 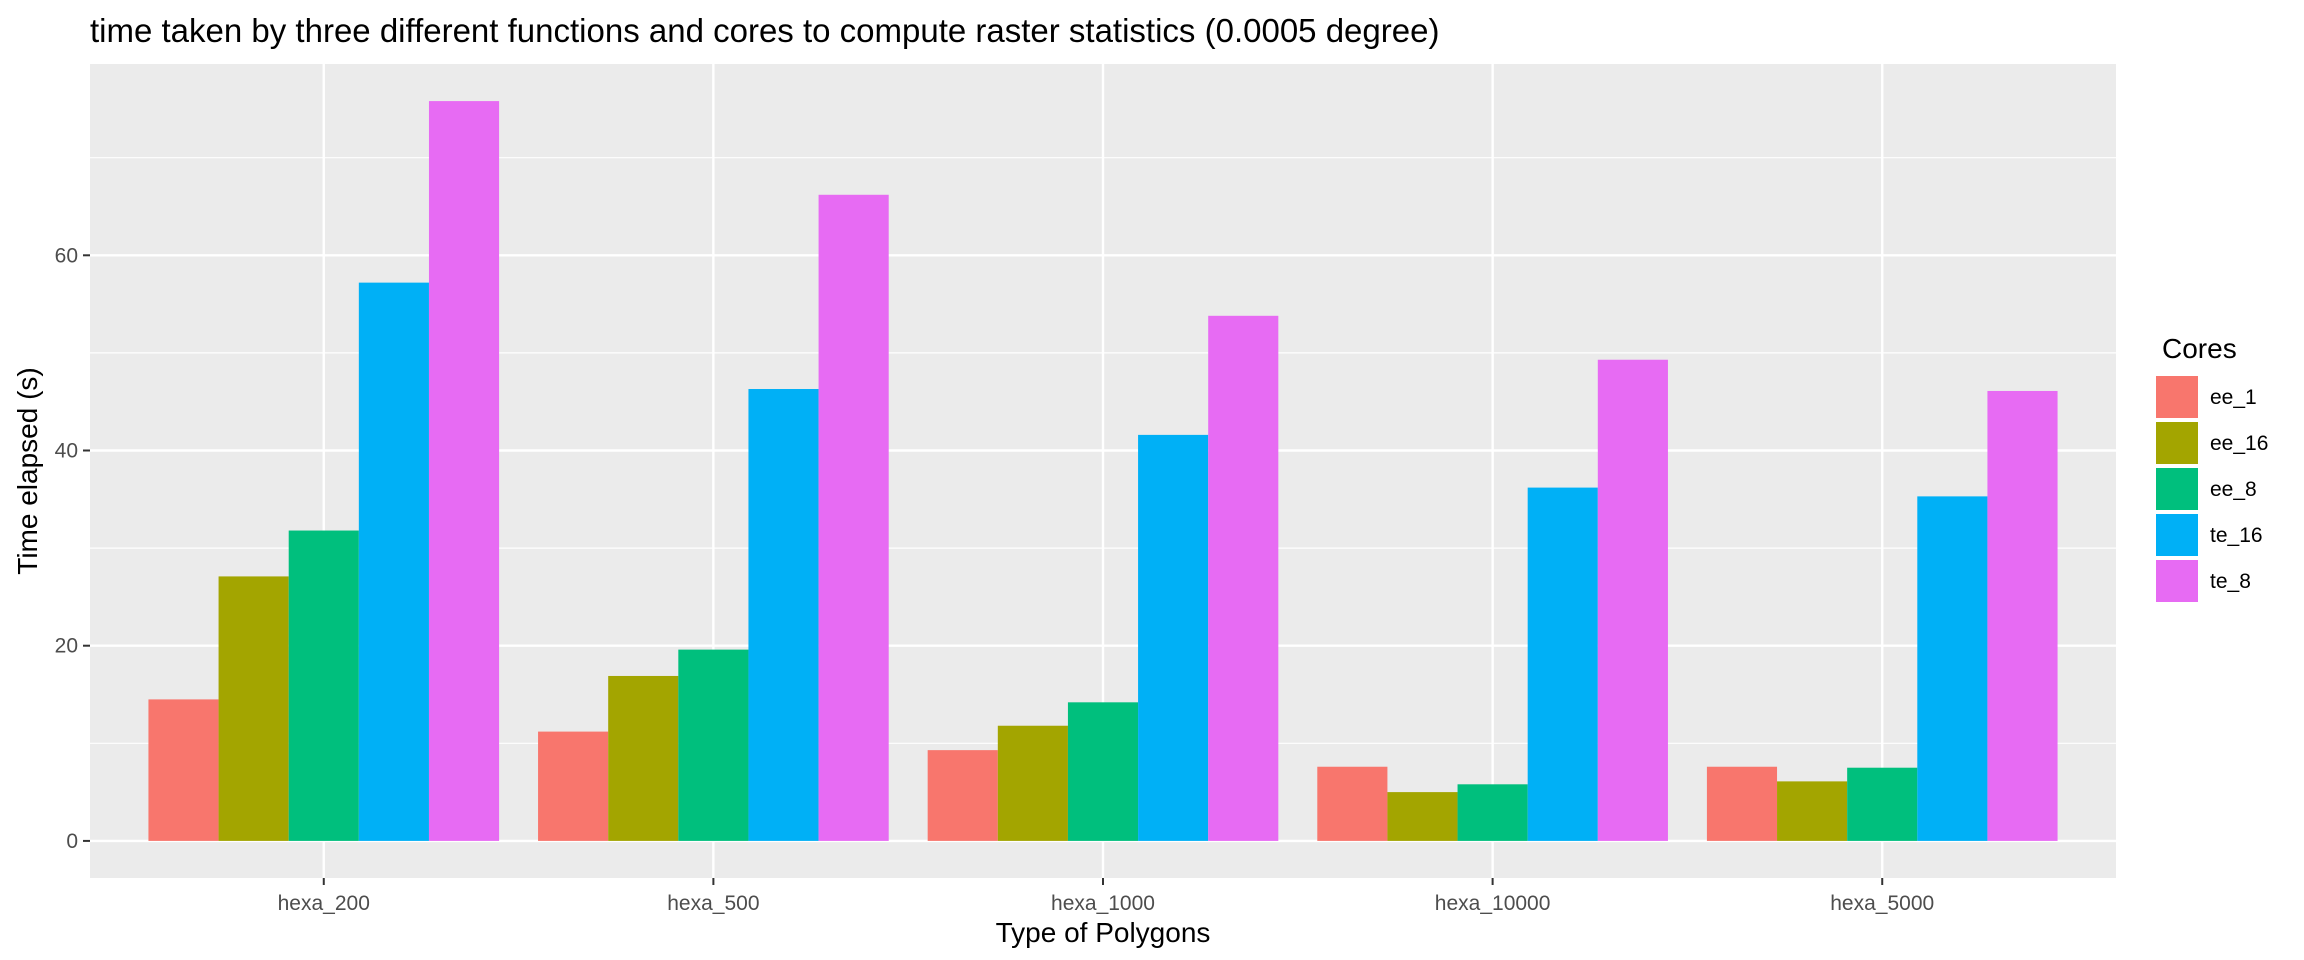 What do you see at coordinates (2199, 348) in the screenshot?
I see `legend-title: Cores` at bounding box center [2199, 348].